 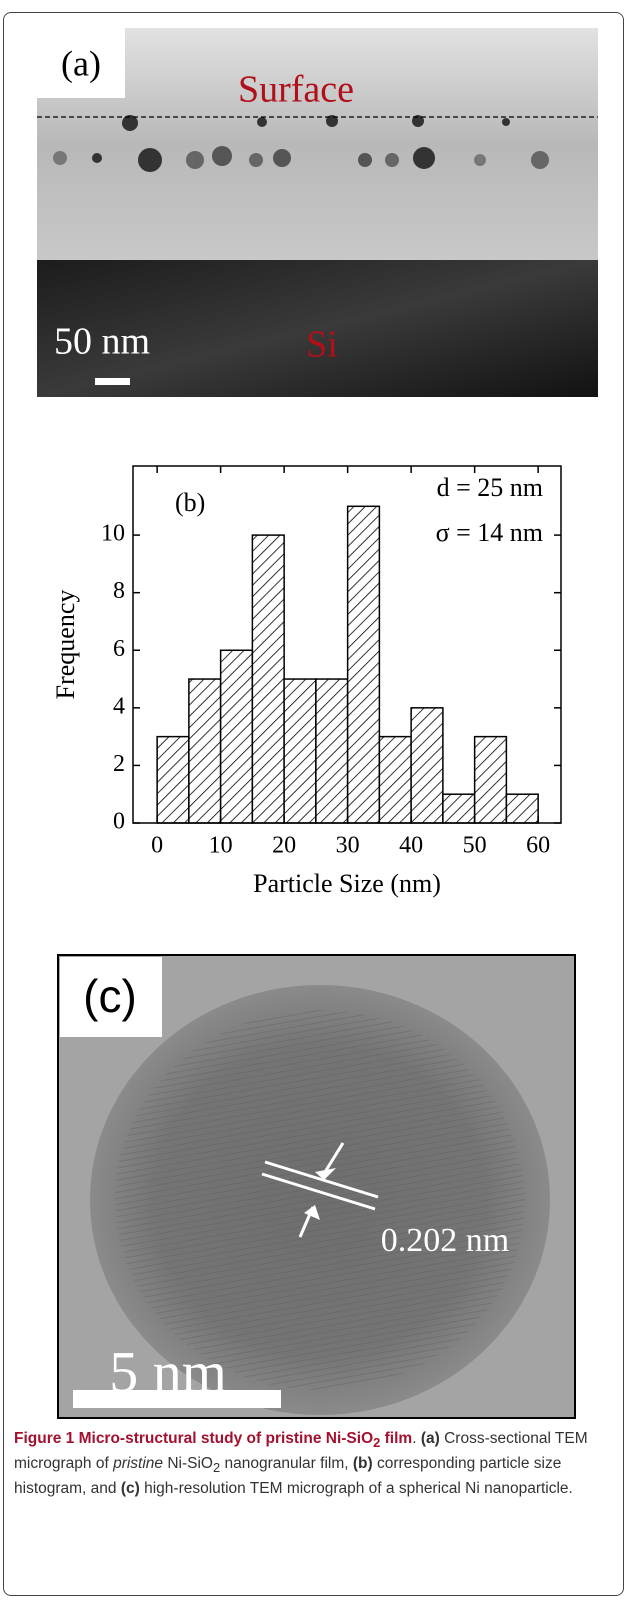 I want to click on particles, so click(x=301, y=143).